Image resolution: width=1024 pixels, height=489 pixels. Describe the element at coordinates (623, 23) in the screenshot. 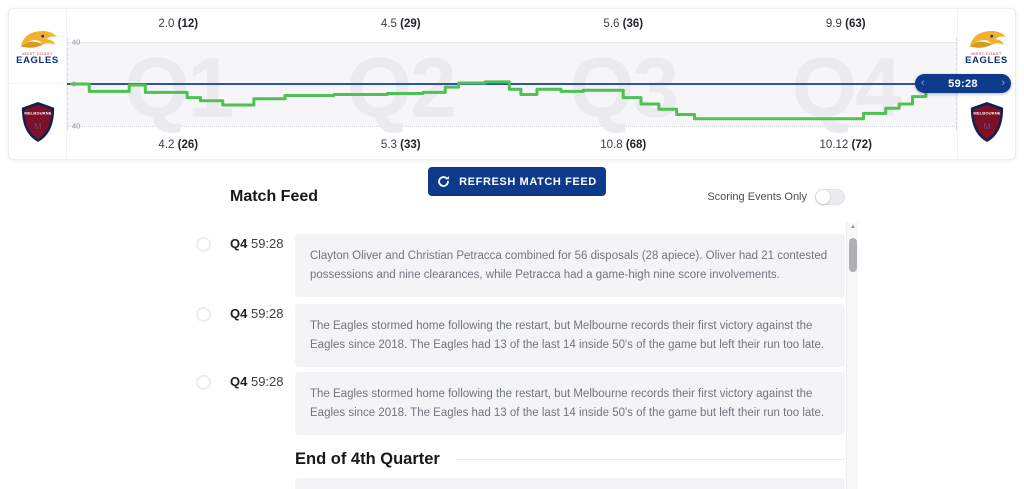

I see `home-q3-score: 5.6 (36)` at that location.